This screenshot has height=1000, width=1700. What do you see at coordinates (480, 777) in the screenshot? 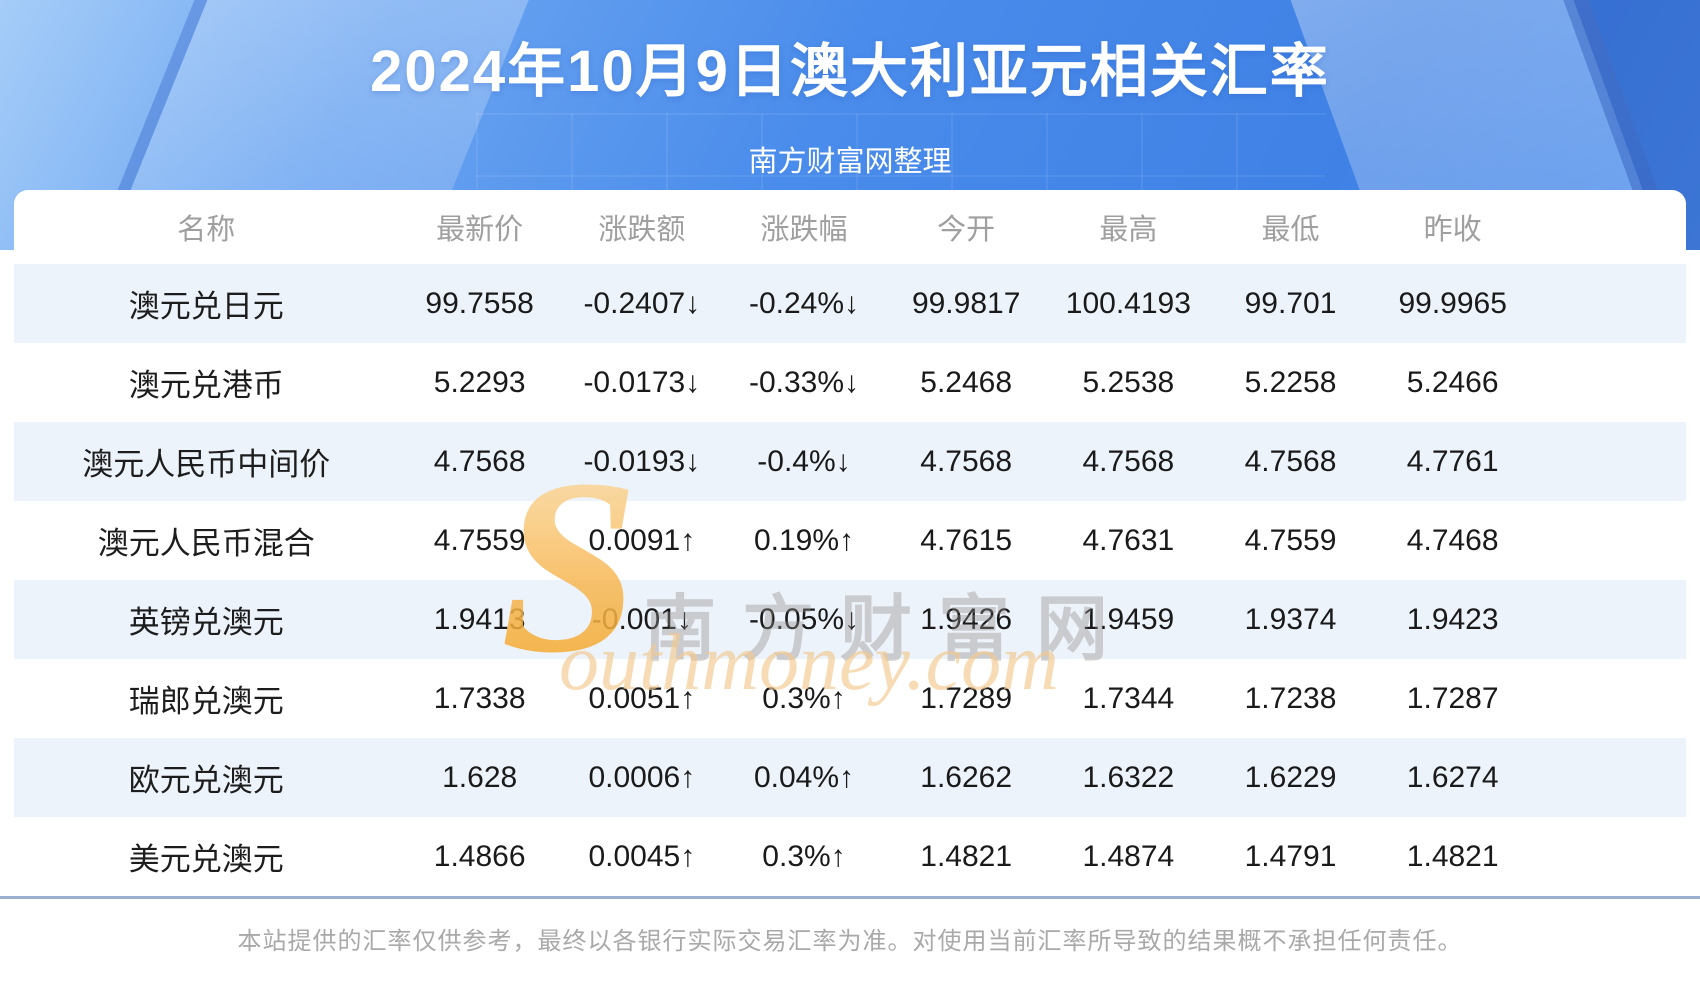
I see `cell-latest: 1.628` at bounding box center [480, 777].